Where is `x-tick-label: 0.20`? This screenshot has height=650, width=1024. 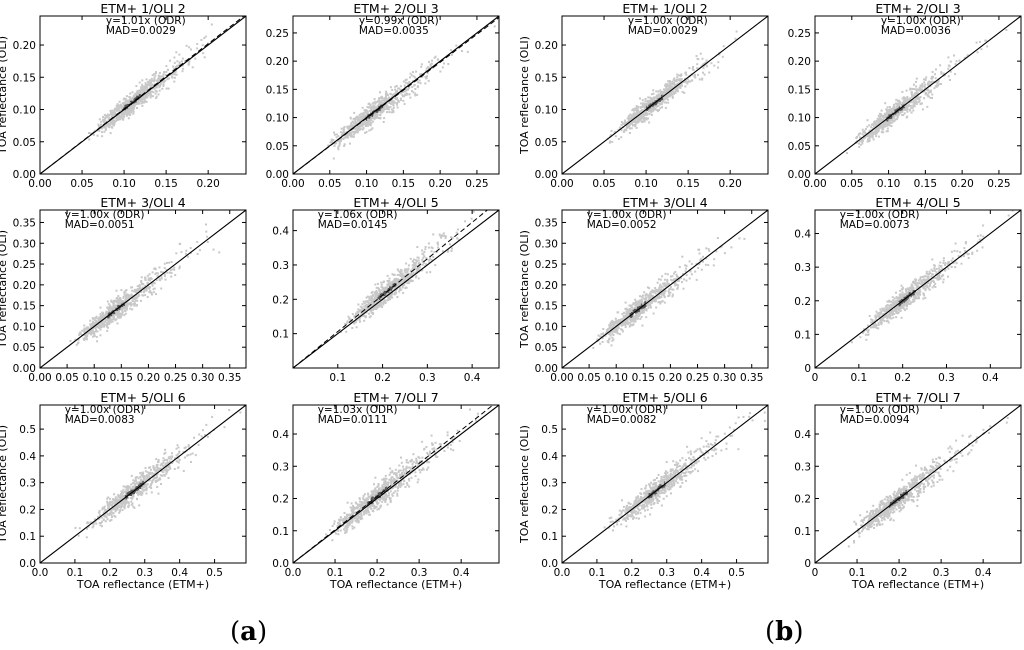 x-tick-label: 0.20 is located at coordinates (148, 378).